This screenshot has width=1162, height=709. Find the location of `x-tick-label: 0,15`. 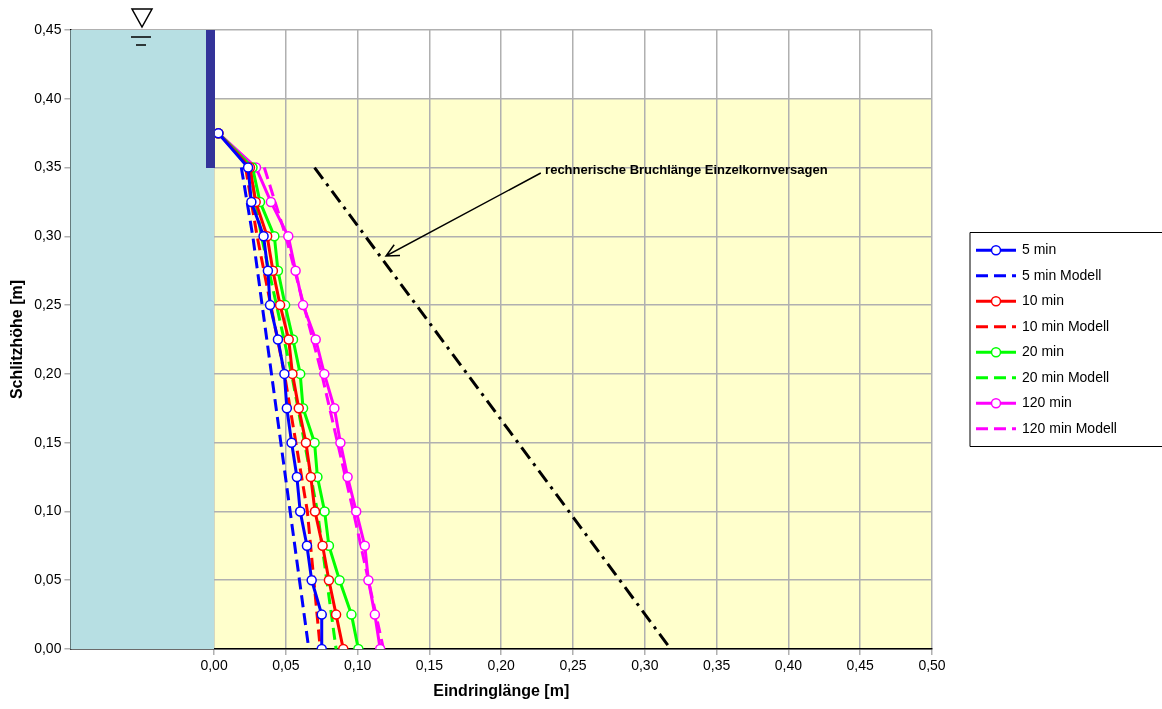

x-tick-label: 0,15 is located at coordinates (429, 665).